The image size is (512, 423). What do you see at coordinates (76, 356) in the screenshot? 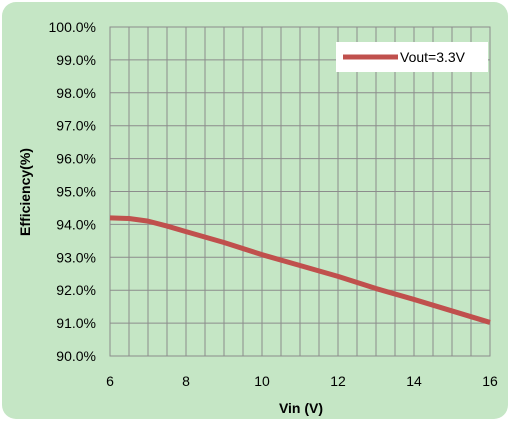
I see `y-tick-label: 90.0%` at bounding box center [76, 356].